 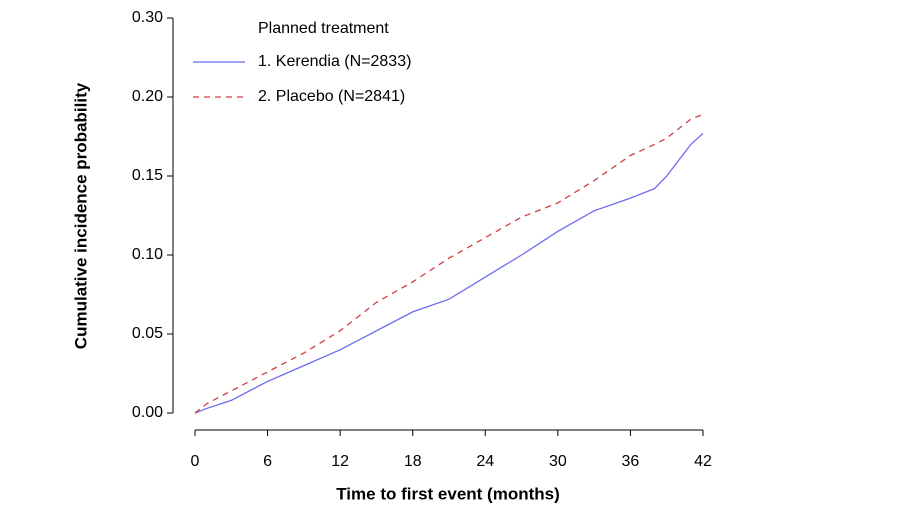 I want to click on y-tick-label: 0.20, so click(x=147, y=96).